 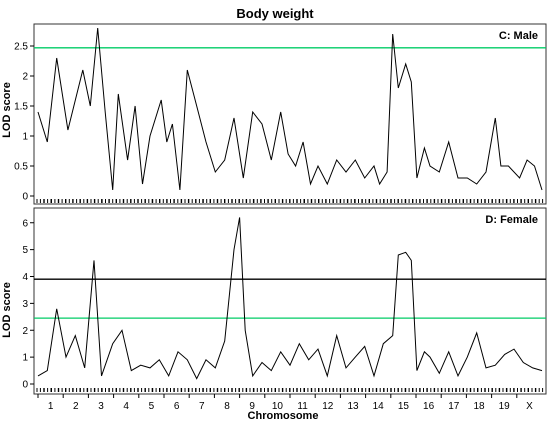 I want to click on chromosome-label: 9, so click(x=252, y=406).